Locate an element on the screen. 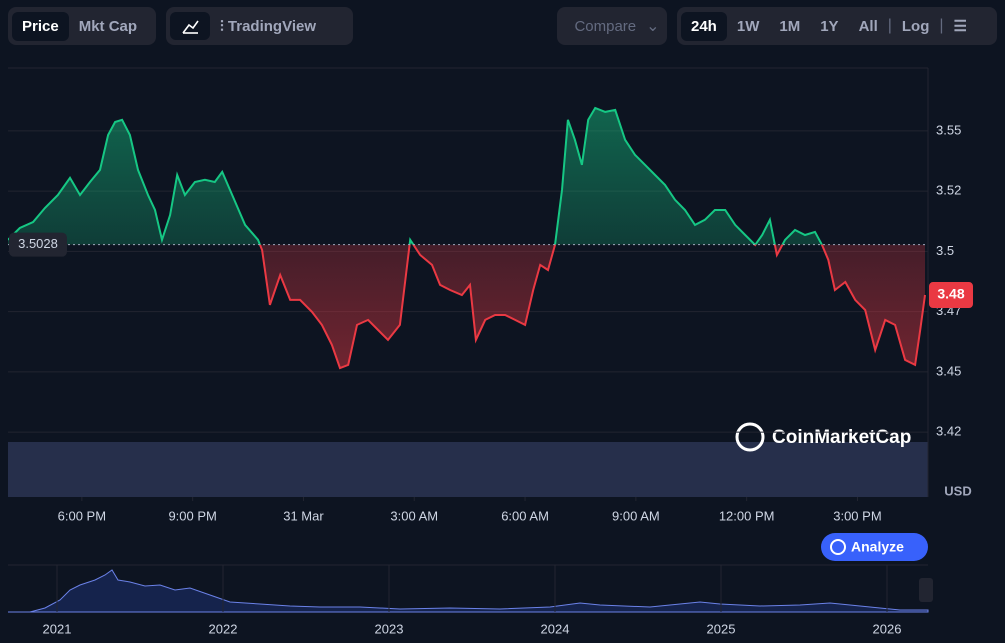 The image size is (1005, 643). y-tick-label: 3.52 is located at coordinates (948, 190).